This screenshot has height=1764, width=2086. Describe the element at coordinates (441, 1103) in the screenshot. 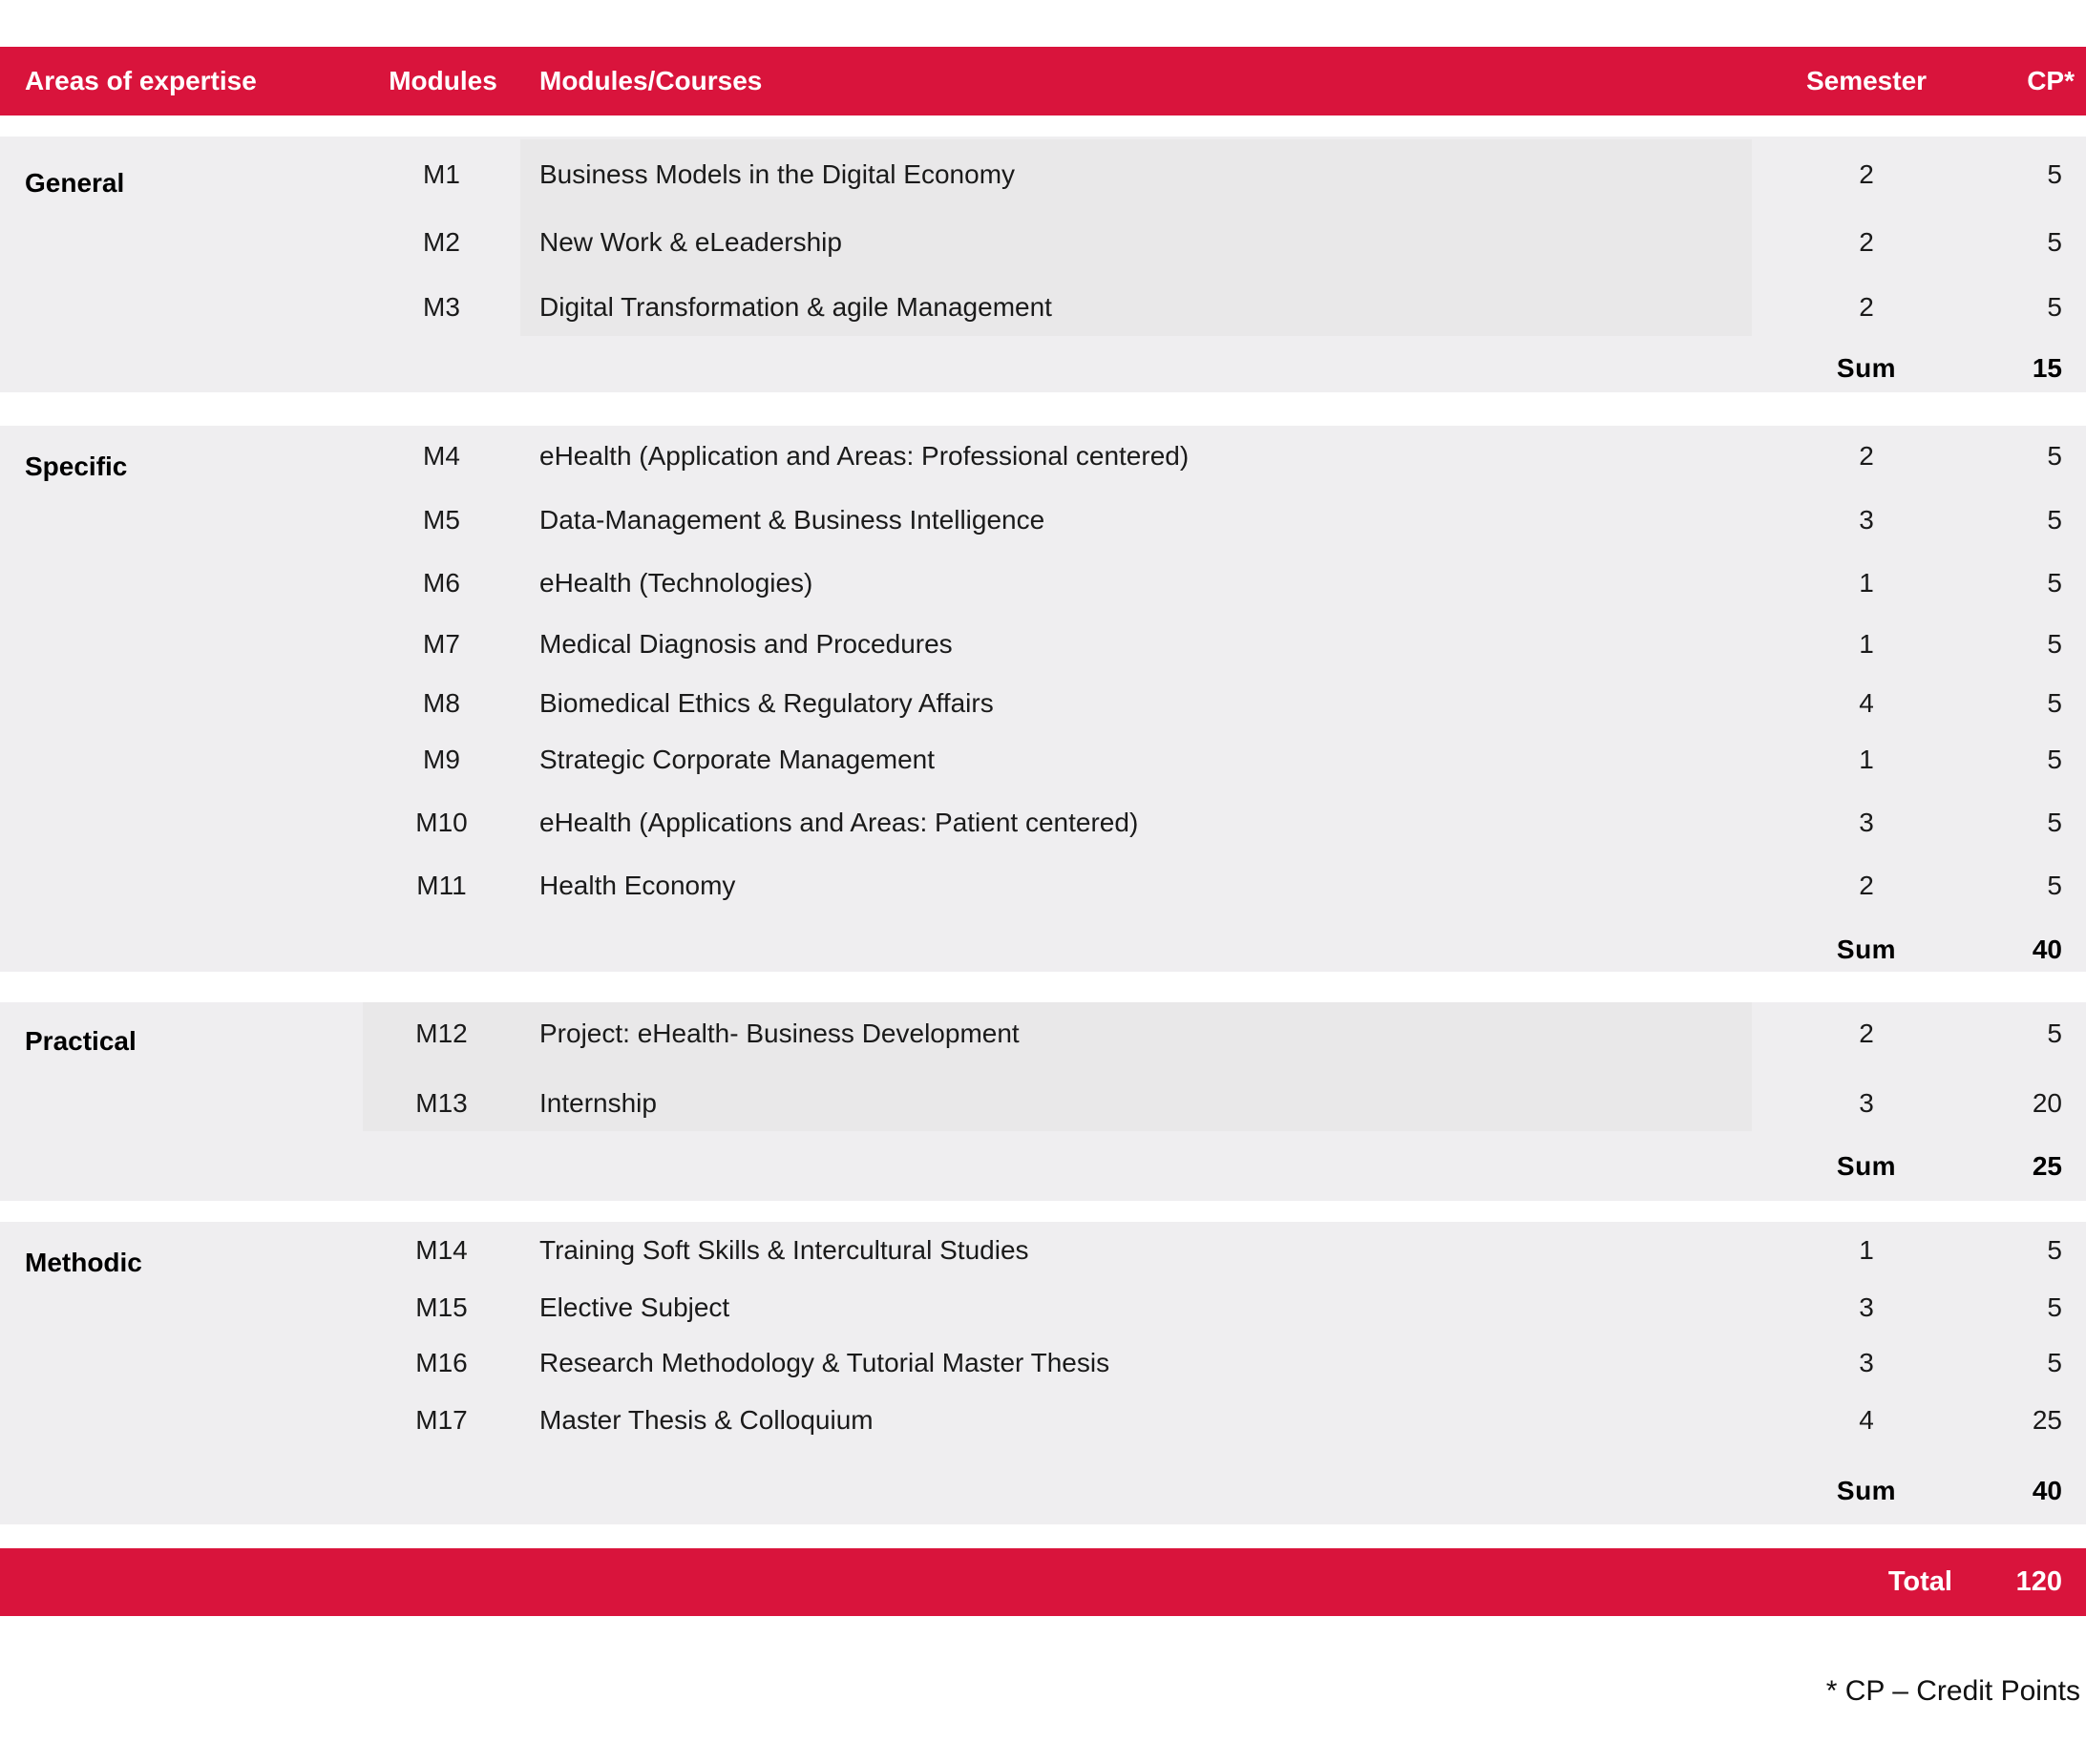

I see `module-code: M13` at that location.